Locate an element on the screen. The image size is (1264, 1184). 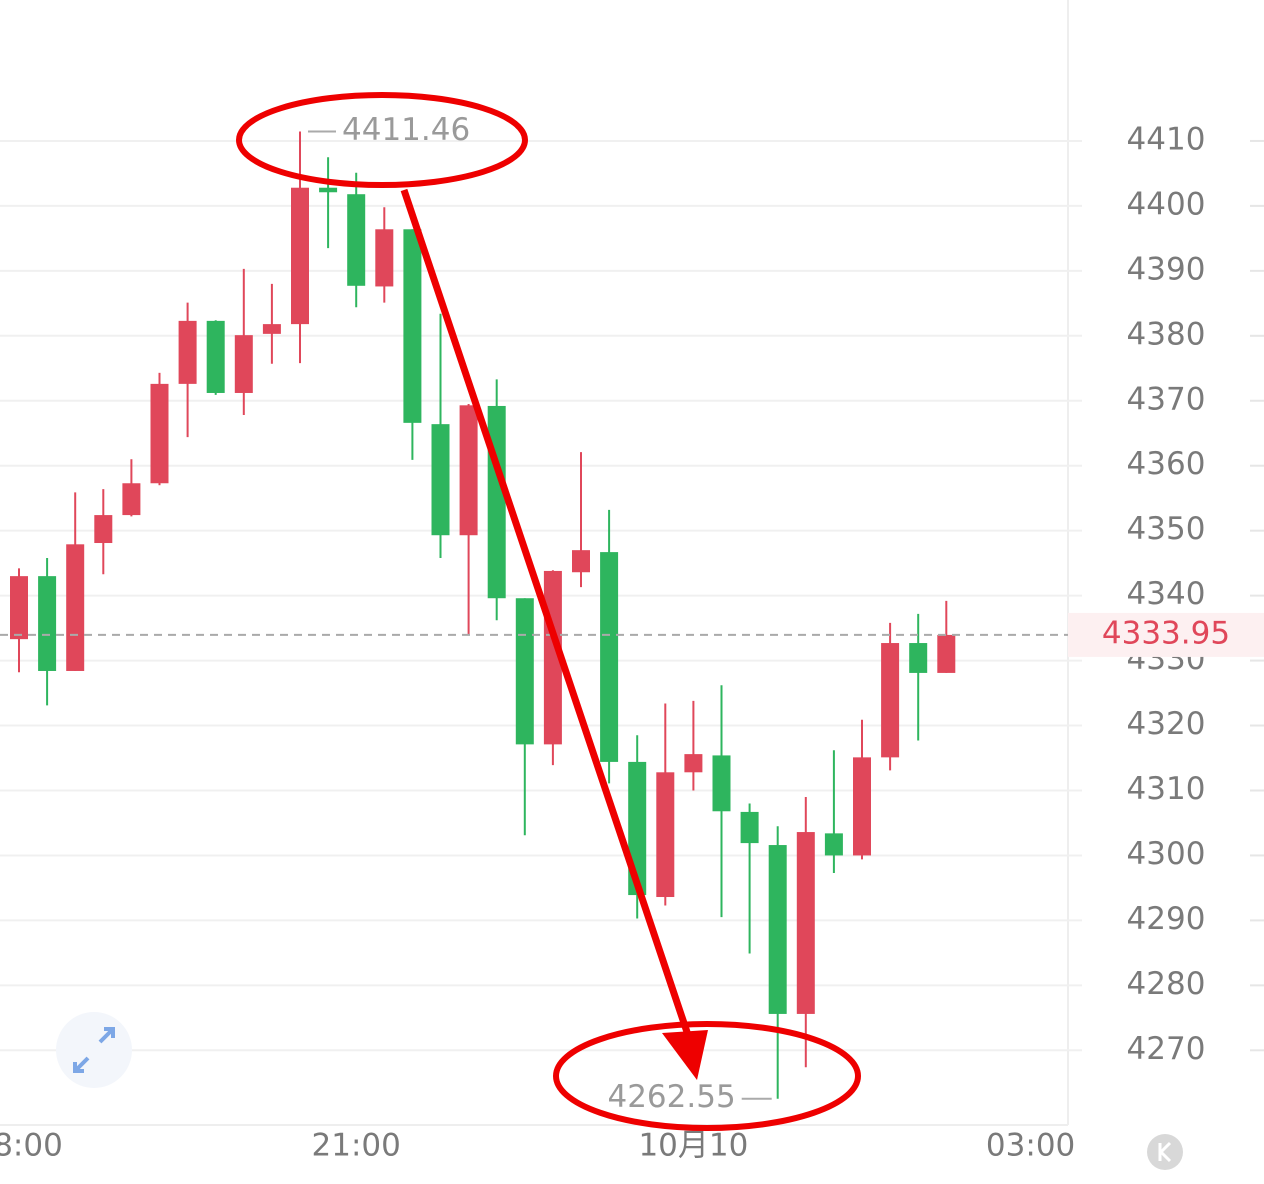
y-tick-label: 4320 is located at coordinates (1166, 724).